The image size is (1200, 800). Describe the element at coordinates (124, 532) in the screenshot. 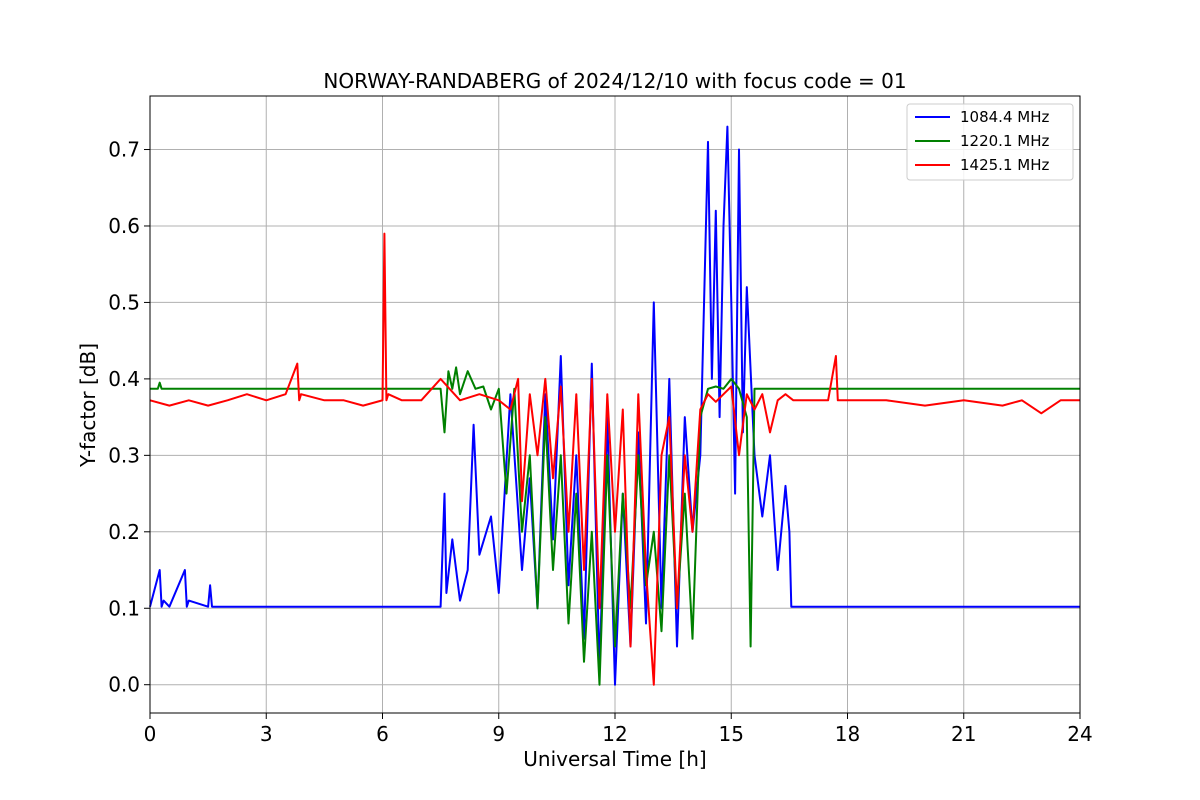

I see `y-tick-label: 0.2` at that location.